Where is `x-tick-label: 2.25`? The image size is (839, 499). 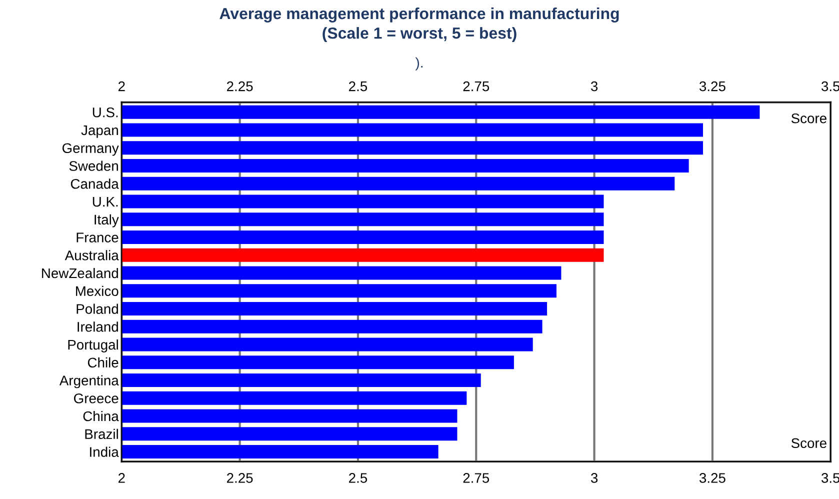
x-tick-label: 2.25 is located at coordinates (240, 478).